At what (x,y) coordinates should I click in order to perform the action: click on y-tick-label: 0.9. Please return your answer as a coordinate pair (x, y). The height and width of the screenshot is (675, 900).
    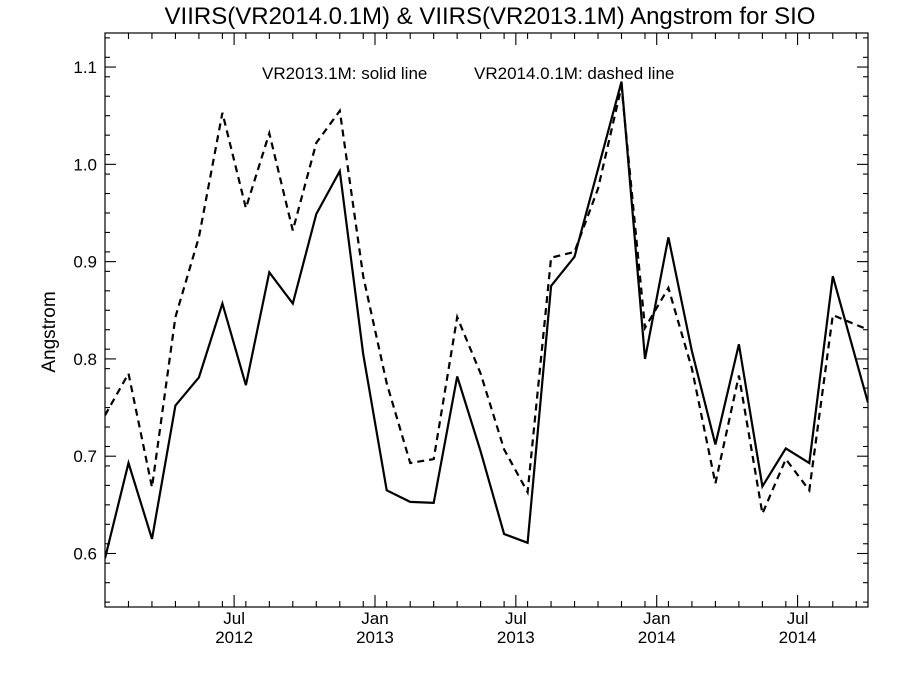
    Looking at the image, I should click on (85, 262).